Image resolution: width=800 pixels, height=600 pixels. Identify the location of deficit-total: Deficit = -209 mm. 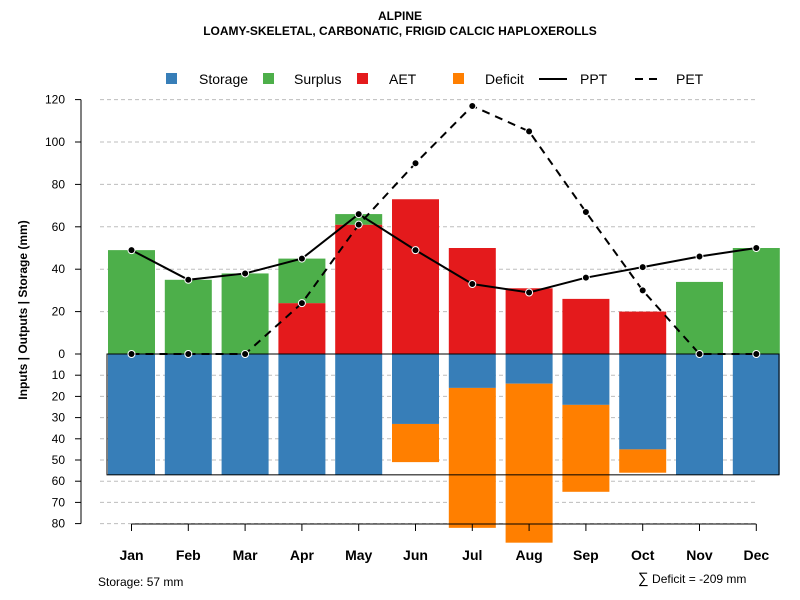
(699, 579).